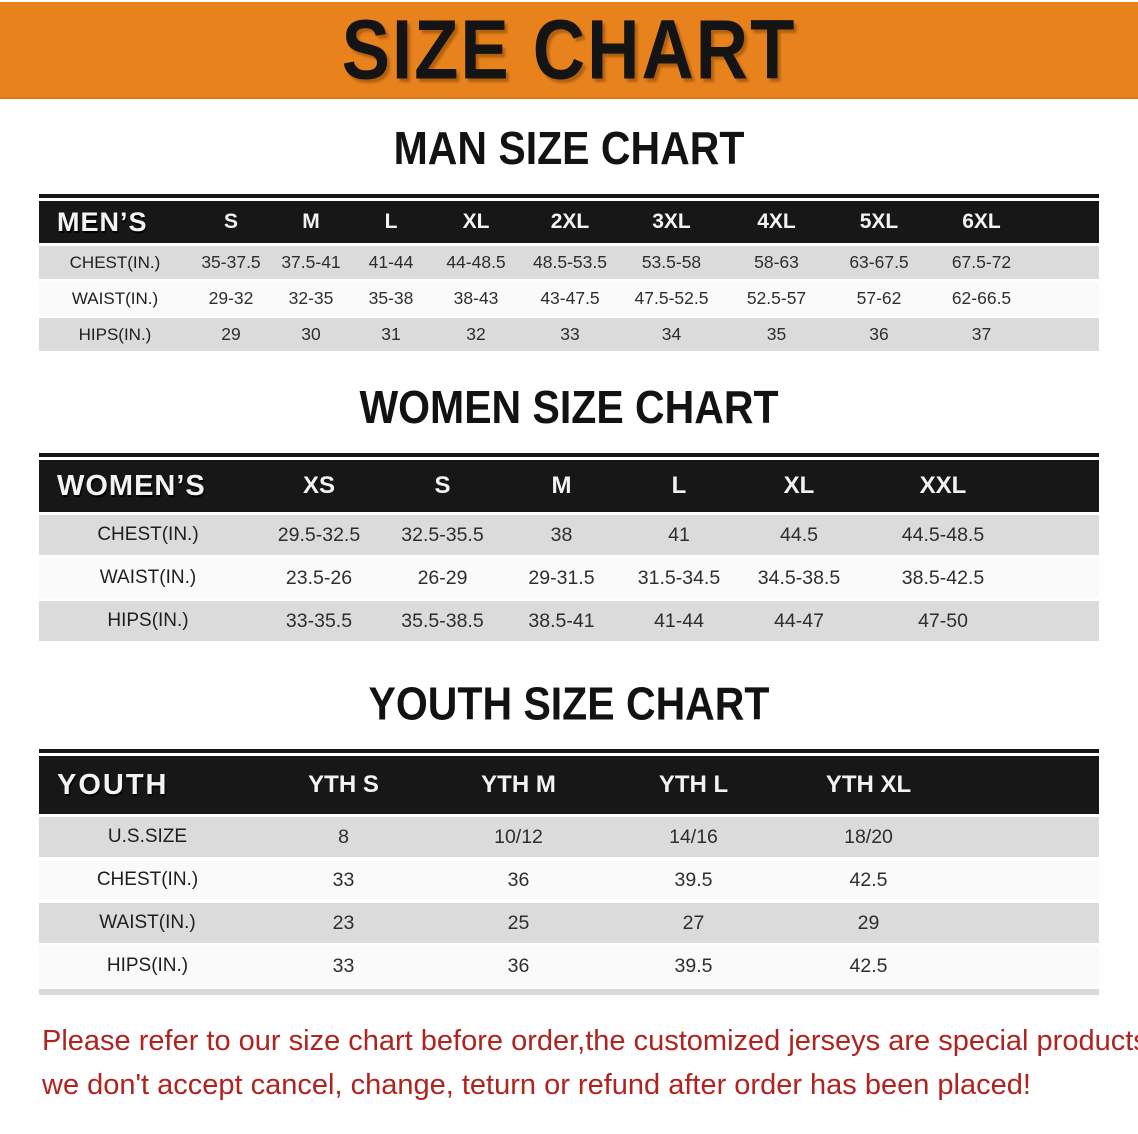  Describe the element at coordinates (476, 298) in the screenshot. I see `value-cell: 38-43` at that location.